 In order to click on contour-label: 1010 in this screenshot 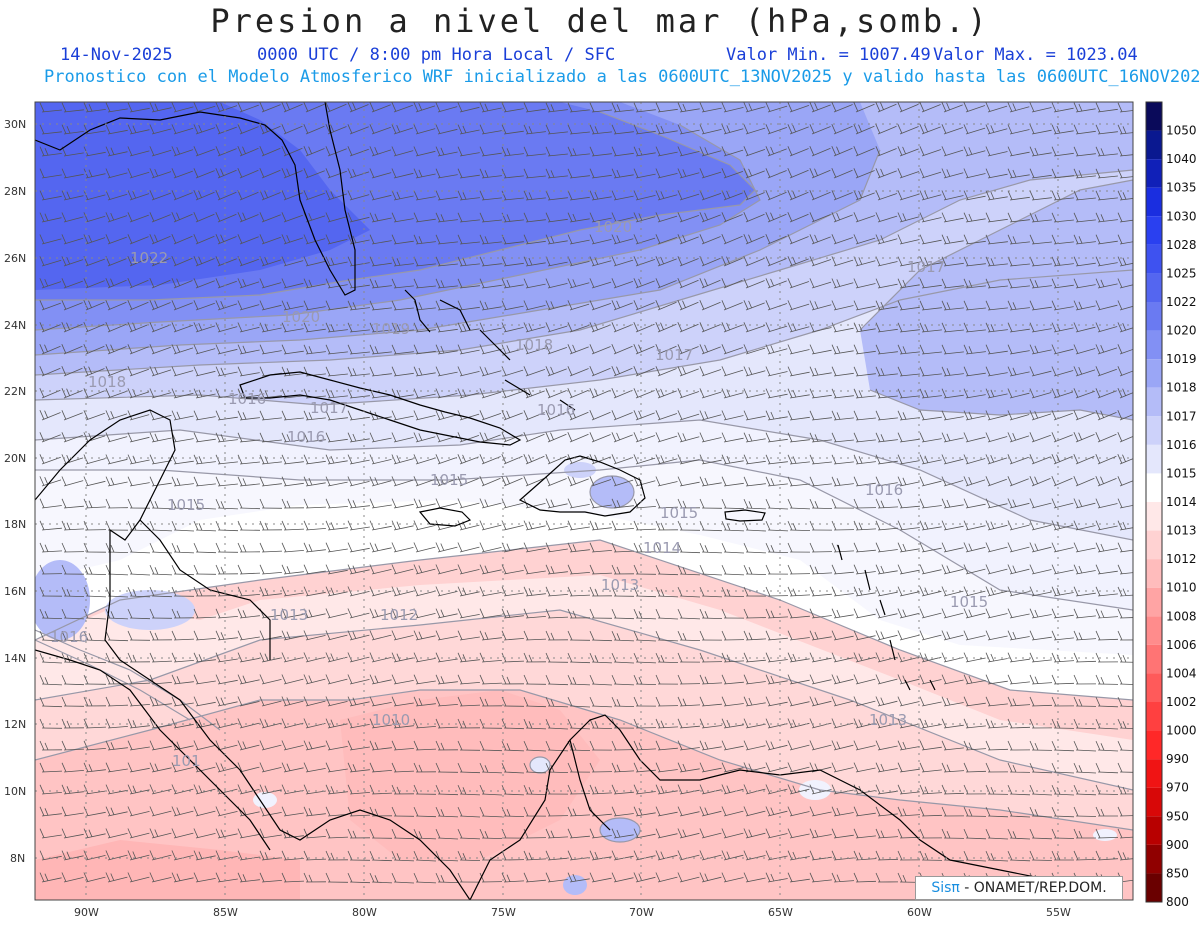, I will do `click(391, 720)`.